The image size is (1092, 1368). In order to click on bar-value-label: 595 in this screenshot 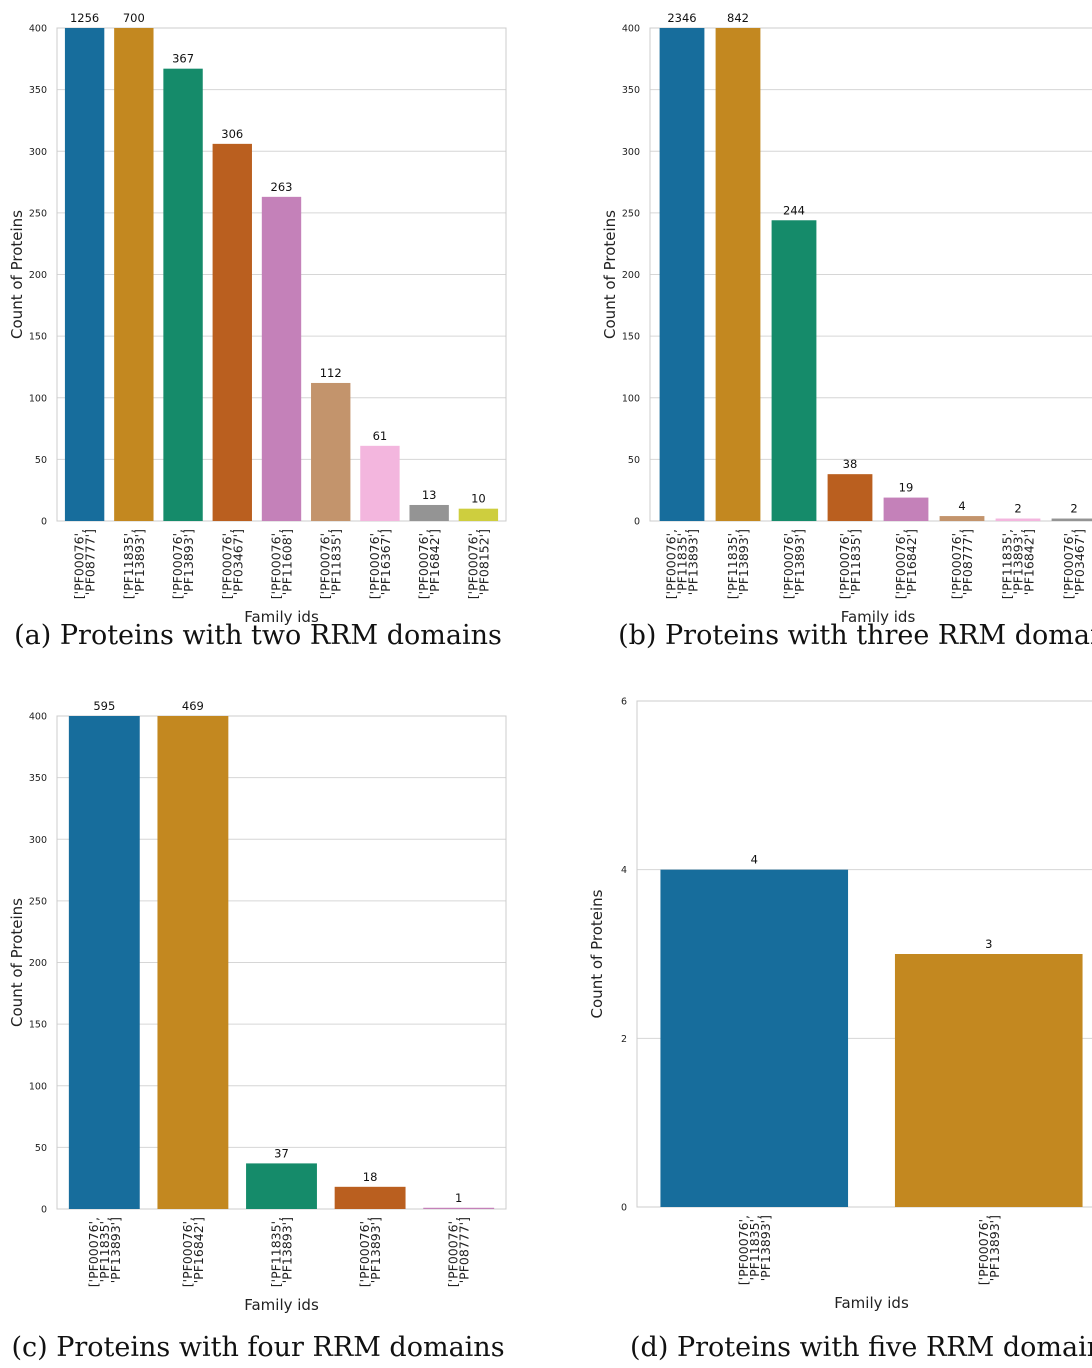, I will do `click(104, 706)`.